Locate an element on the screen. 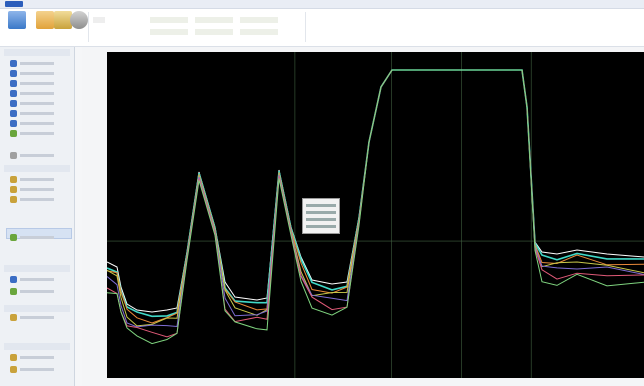  settings-button is located at coordinates (79, 25).